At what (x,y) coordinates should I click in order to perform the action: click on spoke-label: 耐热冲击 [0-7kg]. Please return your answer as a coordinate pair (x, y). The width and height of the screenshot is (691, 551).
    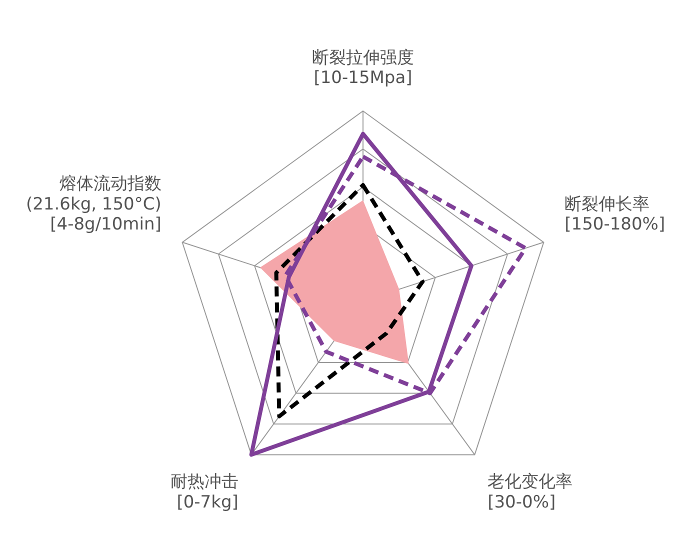
    Looking at the image, I should click on (204, 492).